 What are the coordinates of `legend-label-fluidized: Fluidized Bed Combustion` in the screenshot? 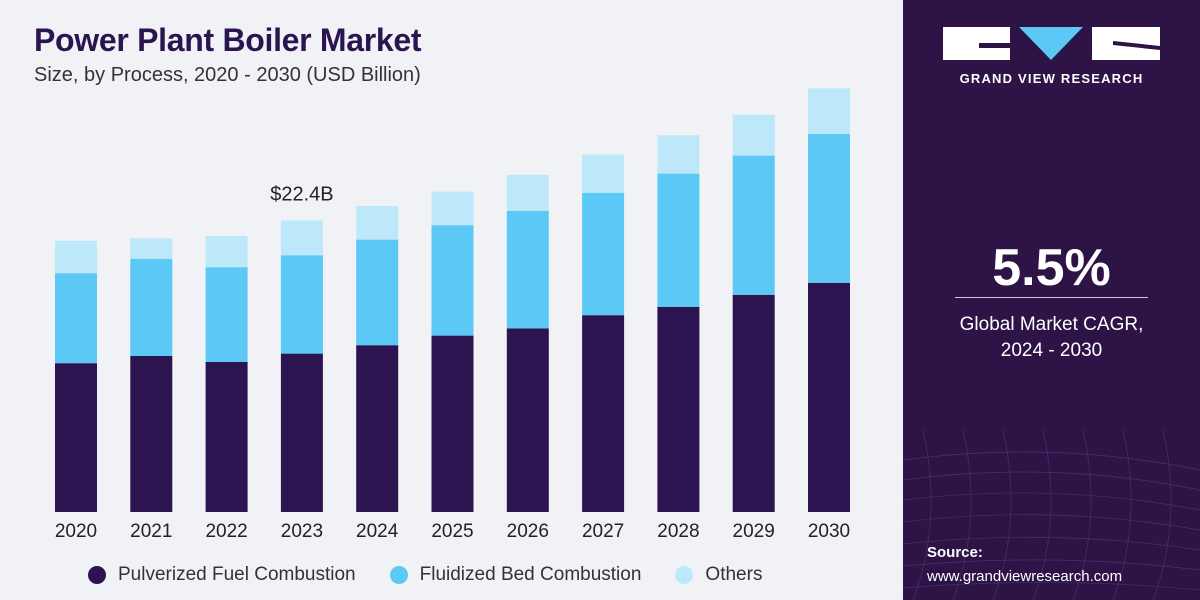 It's located at (530, 574).